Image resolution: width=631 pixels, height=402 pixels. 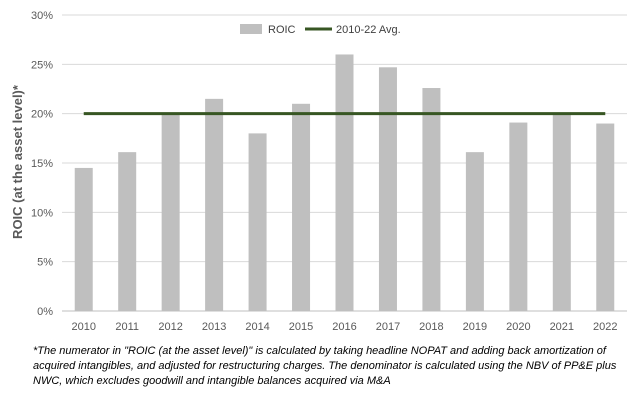 What do you see at coordinates (605, 327) in the screenshot?
I see `x-tick-label: 2022` at bounding box center [605, 327].